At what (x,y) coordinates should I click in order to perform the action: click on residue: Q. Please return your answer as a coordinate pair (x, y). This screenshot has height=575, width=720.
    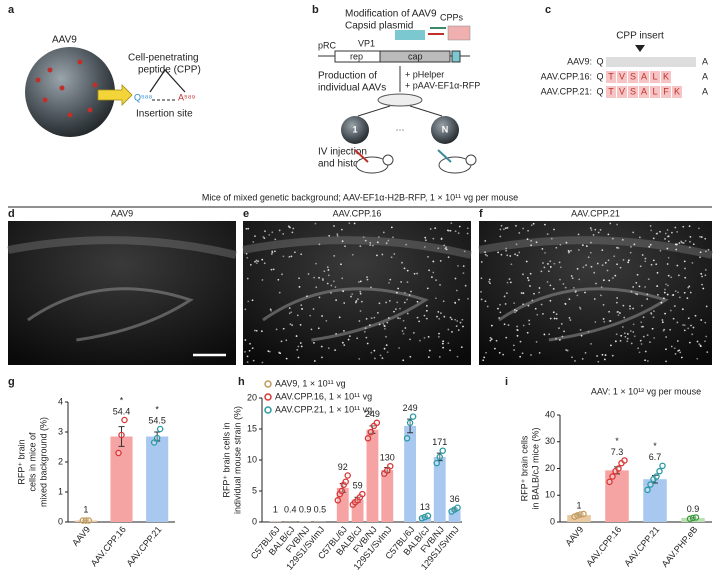
    Looking at the image, I should click on (599, 91).